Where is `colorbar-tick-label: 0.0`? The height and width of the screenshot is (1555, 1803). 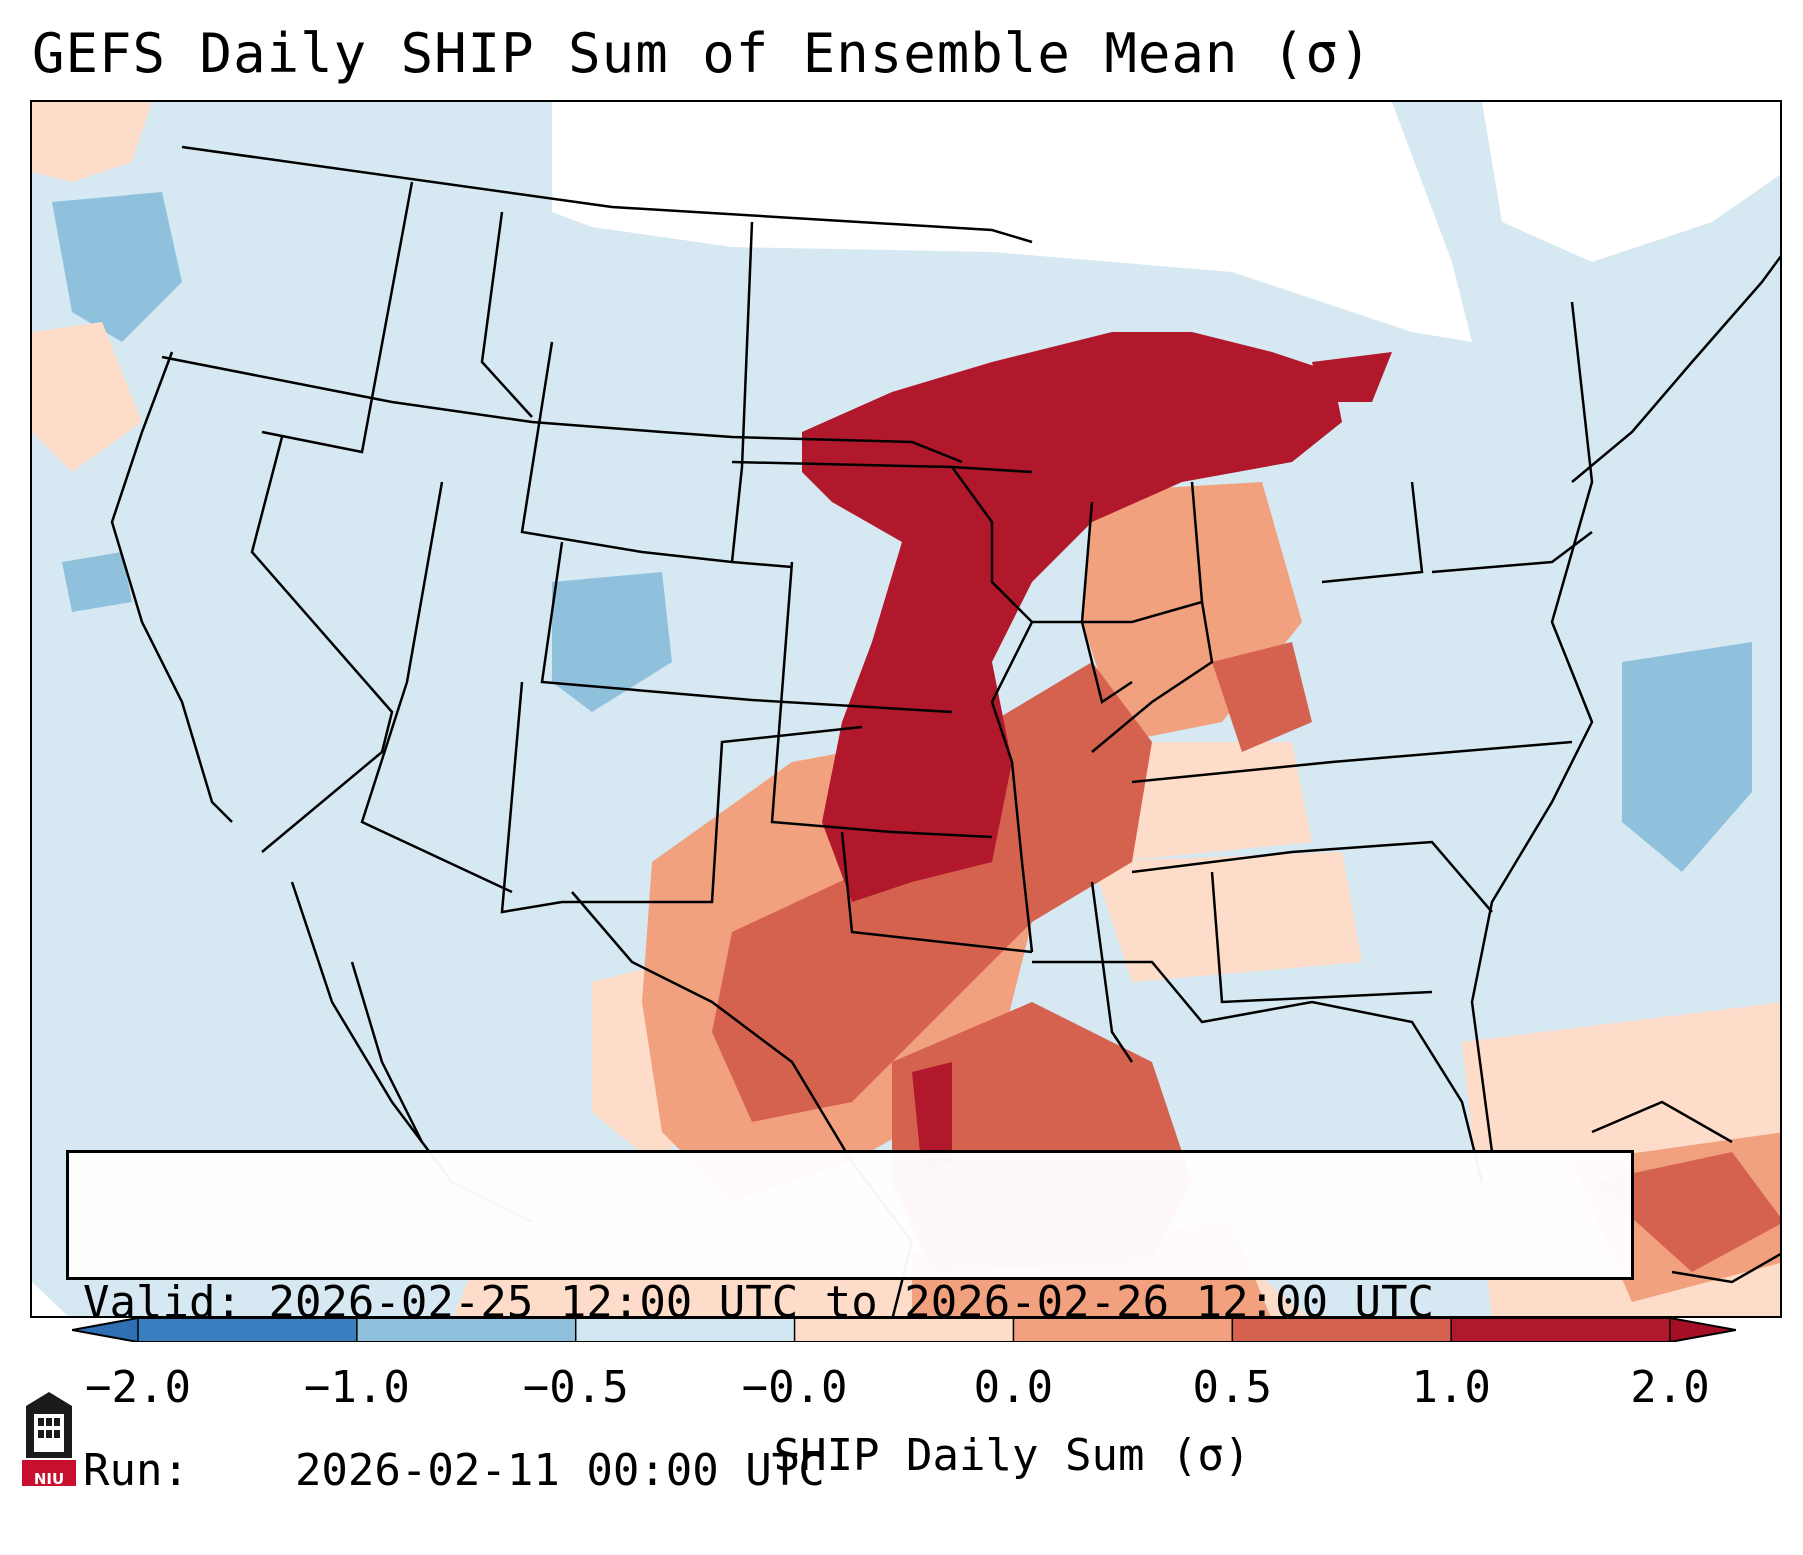 colorbar-tick-label: 0.0 is located at coordinates (1013, 1387).